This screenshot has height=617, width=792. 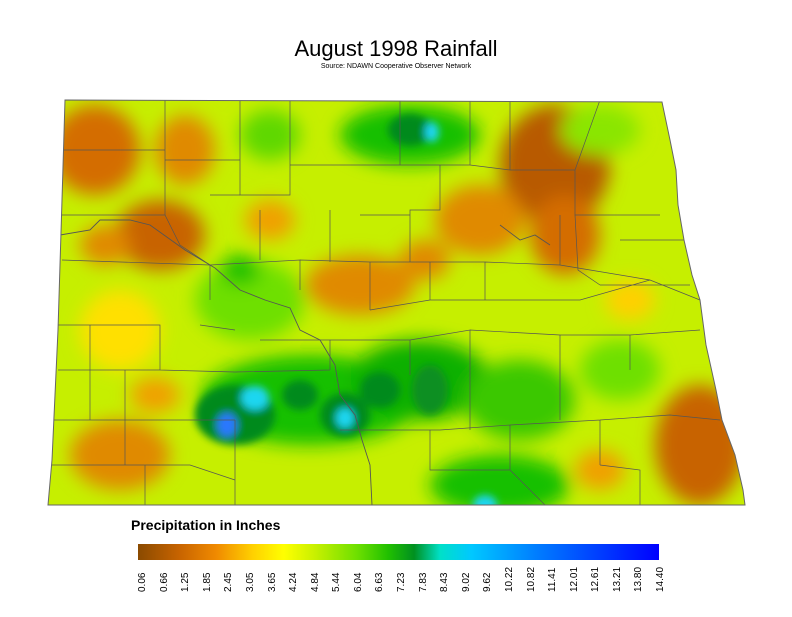 What do you see at coordinates (531, 579) in the screenshot?
I see `legend-tick-label: 10.82` at bounding box center [531, 579].